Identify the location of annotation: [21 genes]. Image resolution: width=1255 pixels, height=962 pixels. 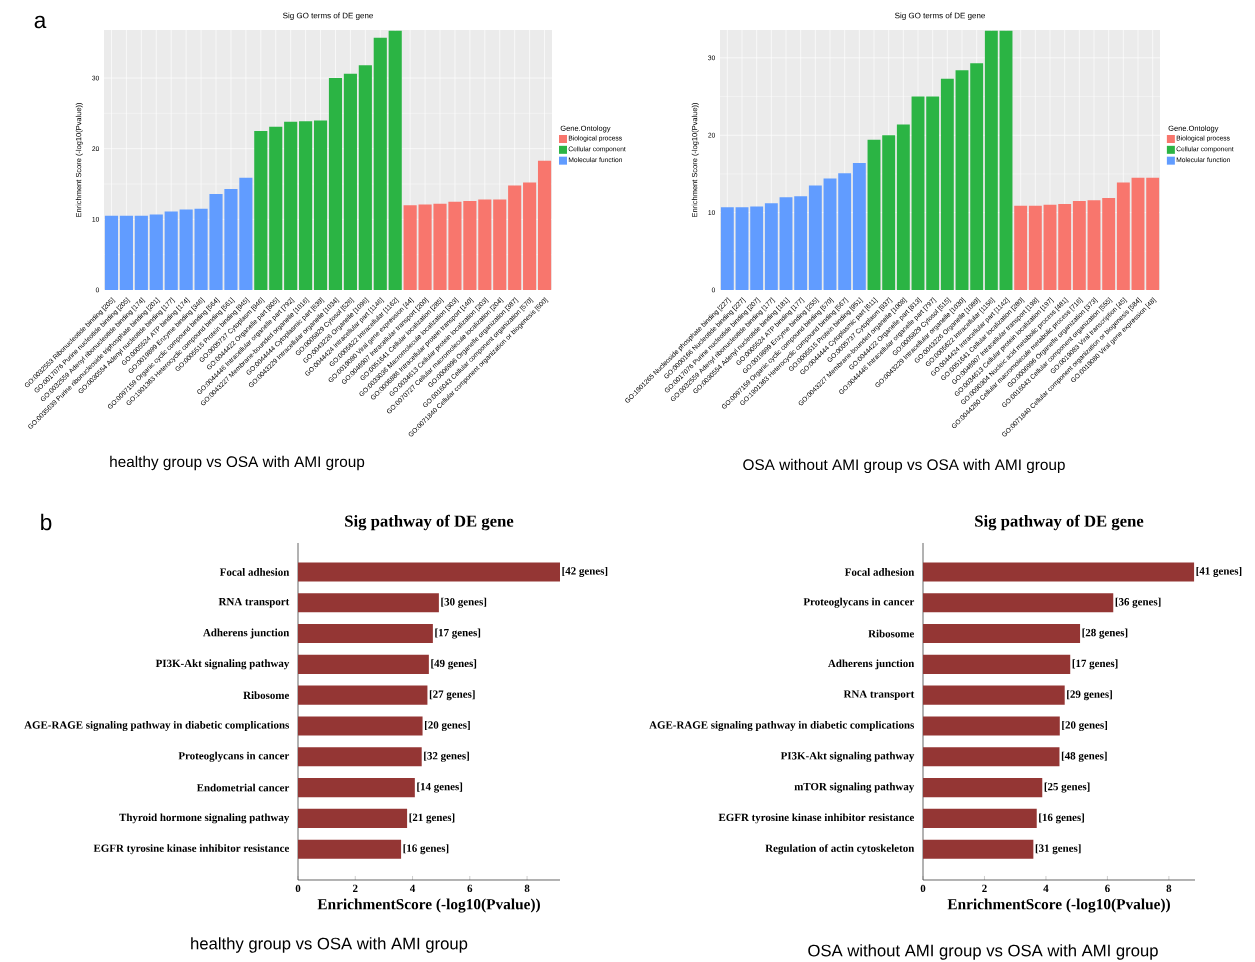
(432, 818).